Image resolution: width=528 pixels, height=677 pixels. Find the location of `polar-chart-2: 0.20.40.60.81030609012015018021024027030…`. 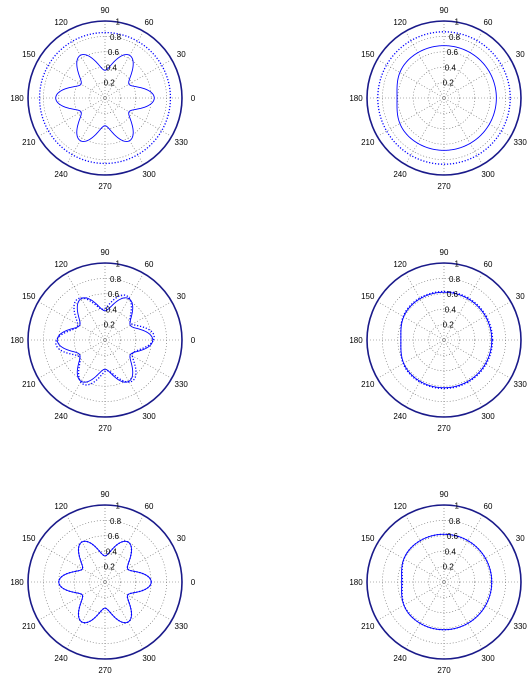

polar-chart-2: 0.20.40.60.81030609012015018021024027030… is located at coordinates (438, 98).